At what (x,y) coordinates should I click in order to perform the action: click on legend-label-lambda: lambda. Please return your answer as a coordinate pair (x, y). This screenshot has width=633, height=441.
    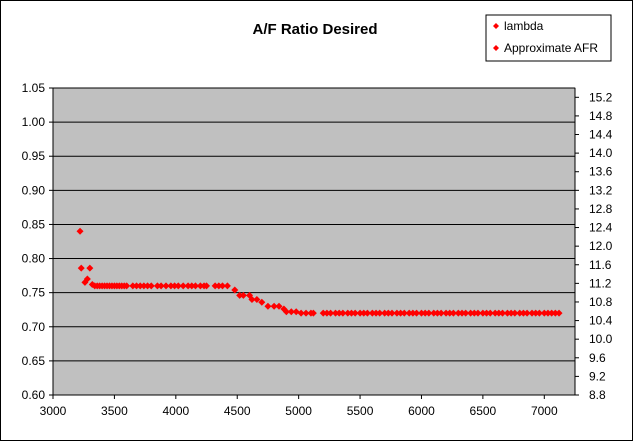
    Looking at the image, I should click on (524, 26).